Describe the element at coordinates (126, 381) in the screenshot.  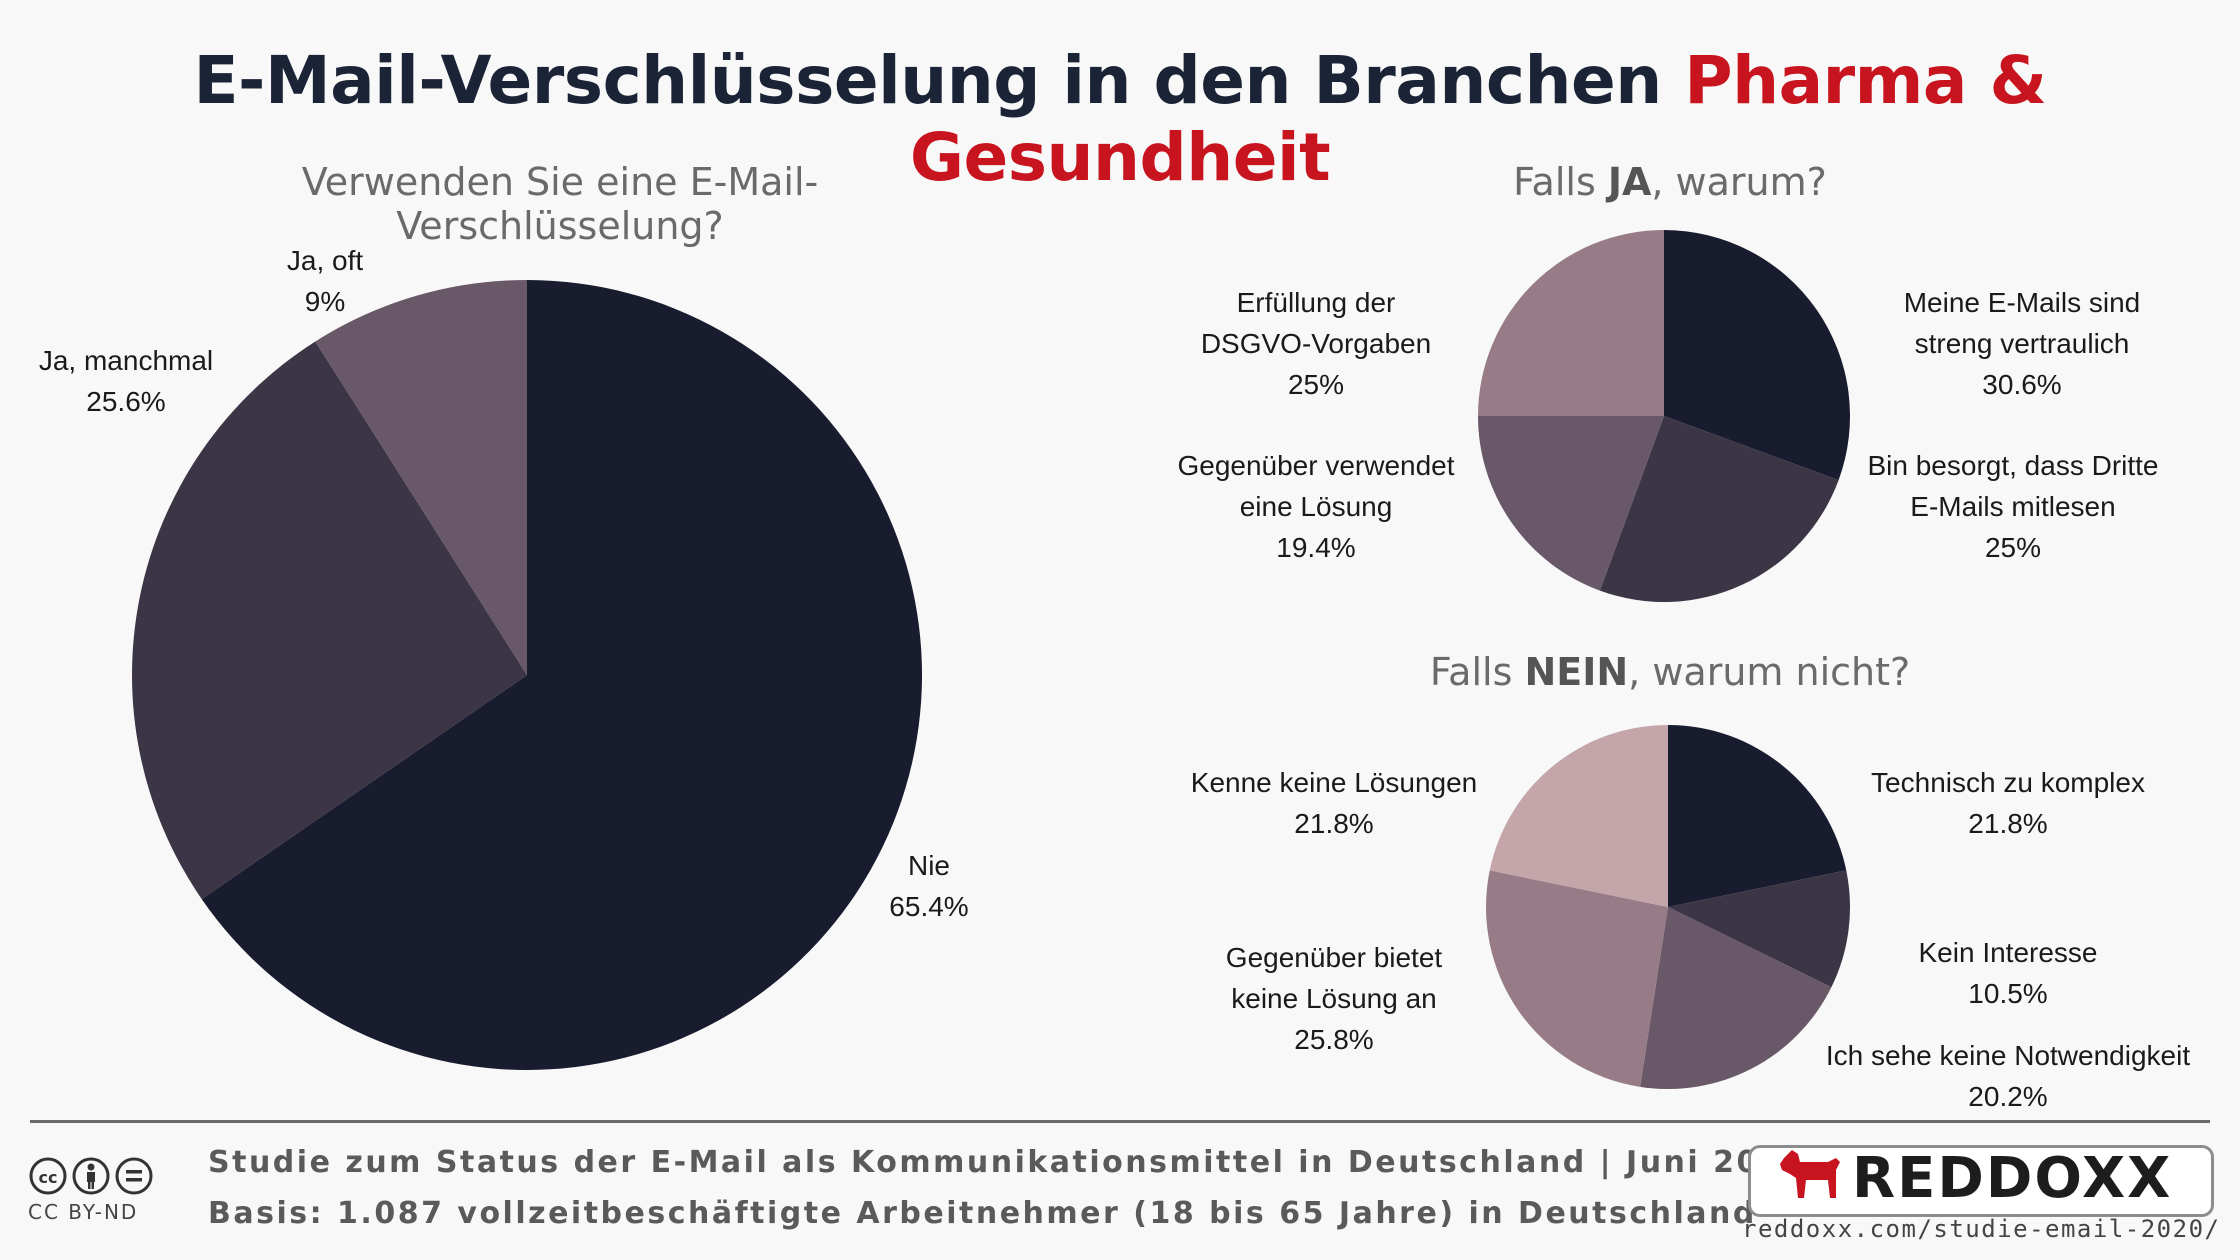
I see `chart1-label-manchmal: Ja, manchmal 25.6%` at that location.